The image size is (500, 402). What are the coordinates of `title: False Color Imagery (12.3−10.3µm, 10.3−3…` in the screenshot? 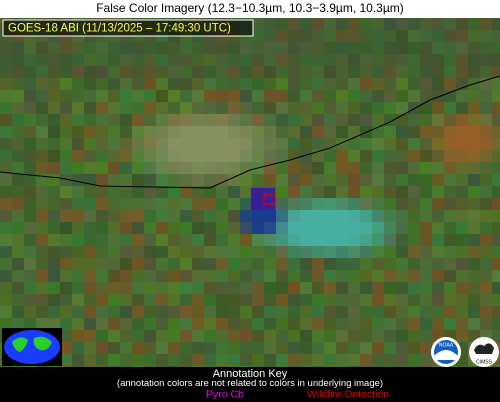 It's located at (250, 8).